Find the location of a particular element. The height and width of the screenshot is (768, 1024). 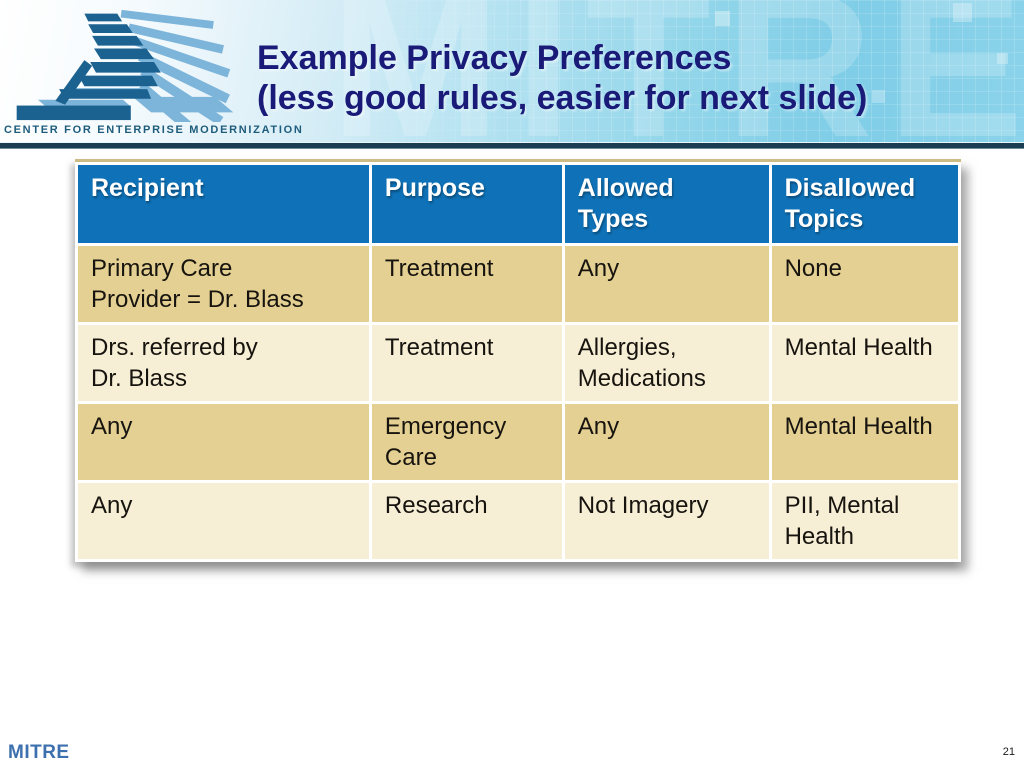

cell-disallowed: PII, Mental Health is located at coordinates (864, 521).